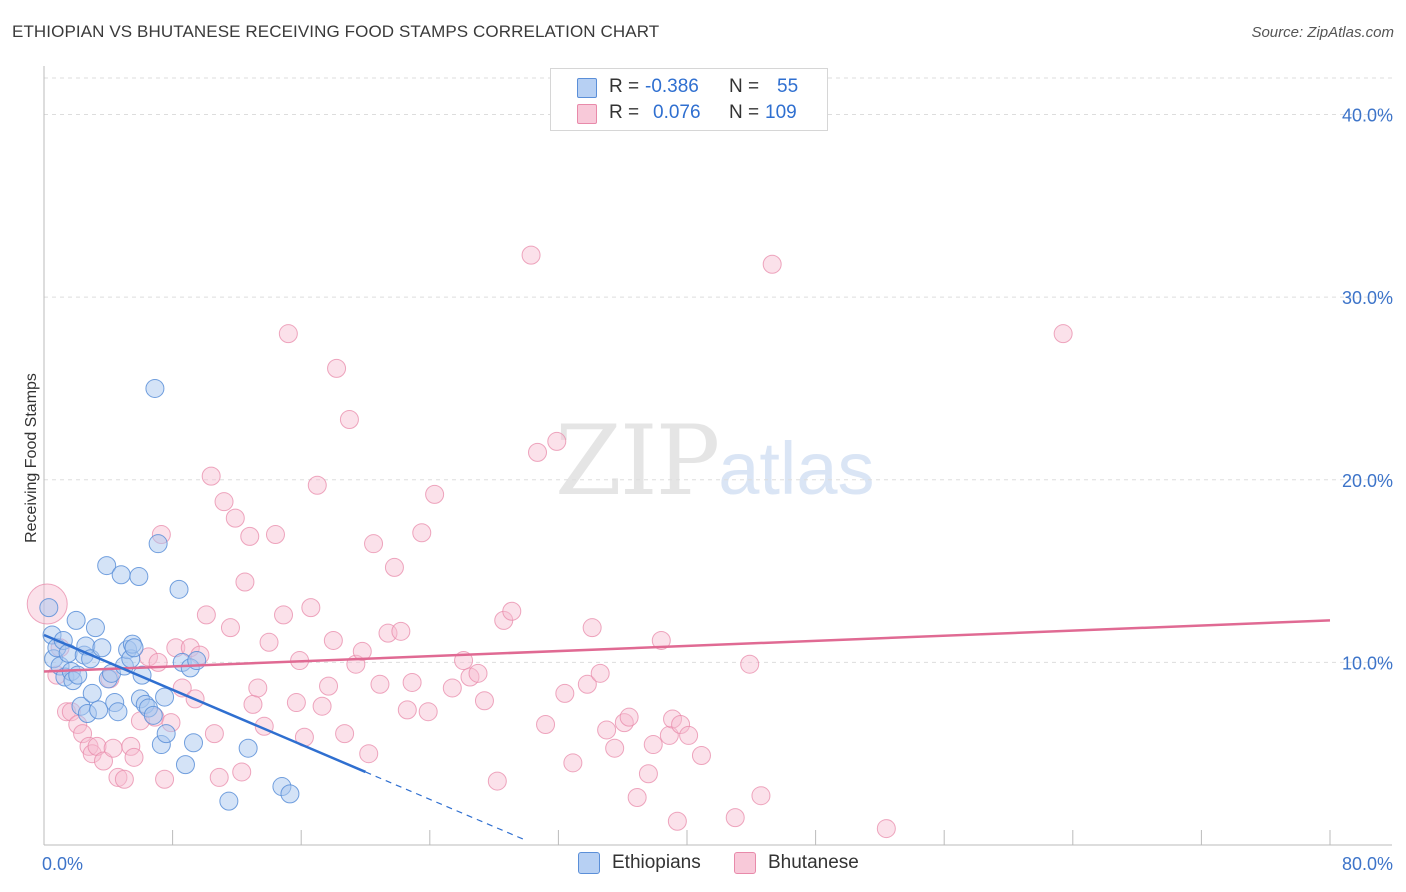  Describe the element at coordinates (62, 864) in the screenshot. I see `x-tick-label: 0.0%` at that location.